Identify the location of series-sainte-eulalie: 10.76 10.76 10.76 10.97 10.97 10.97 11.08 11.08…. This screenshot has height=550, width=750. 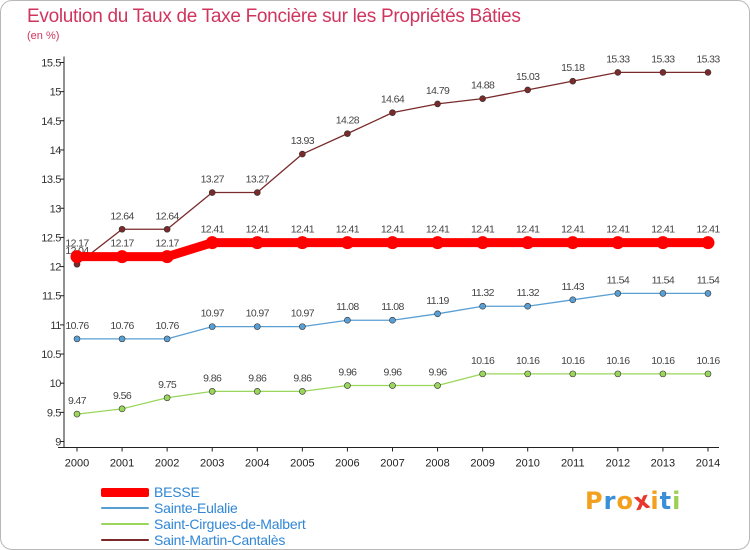
(393, 308).